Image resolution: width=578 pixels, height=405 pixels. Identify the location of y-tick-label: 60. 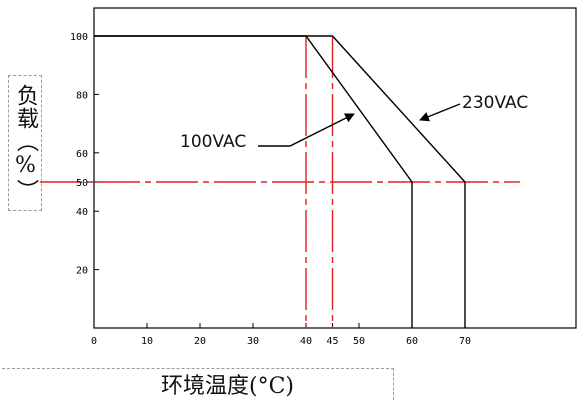
(82, 154).